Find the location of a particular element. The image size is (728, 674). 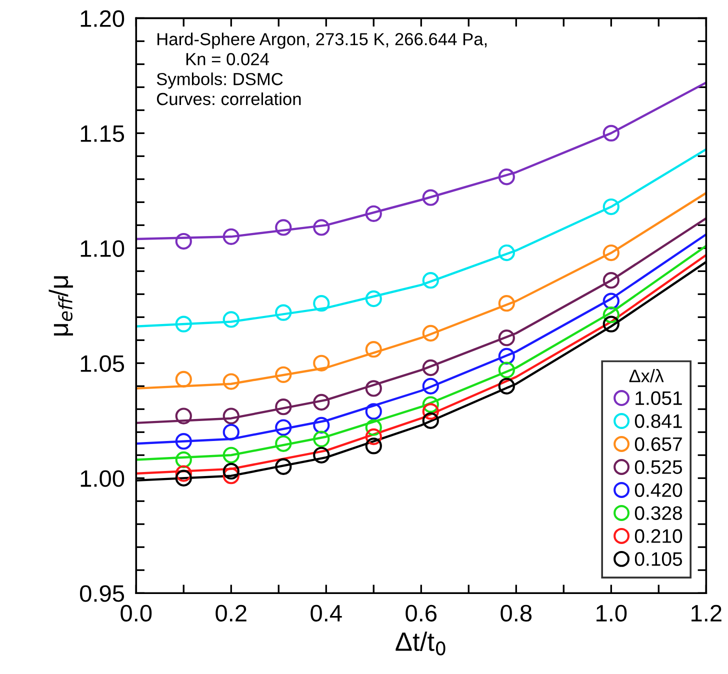

y-tick-label: 1.05 is located at coordinates (102, 363).